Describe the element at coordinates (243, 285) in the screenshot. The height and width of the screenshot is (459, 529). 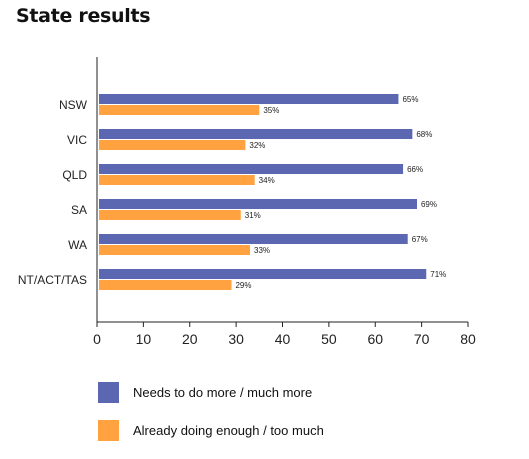
I see `data-label: 29%` at that location.